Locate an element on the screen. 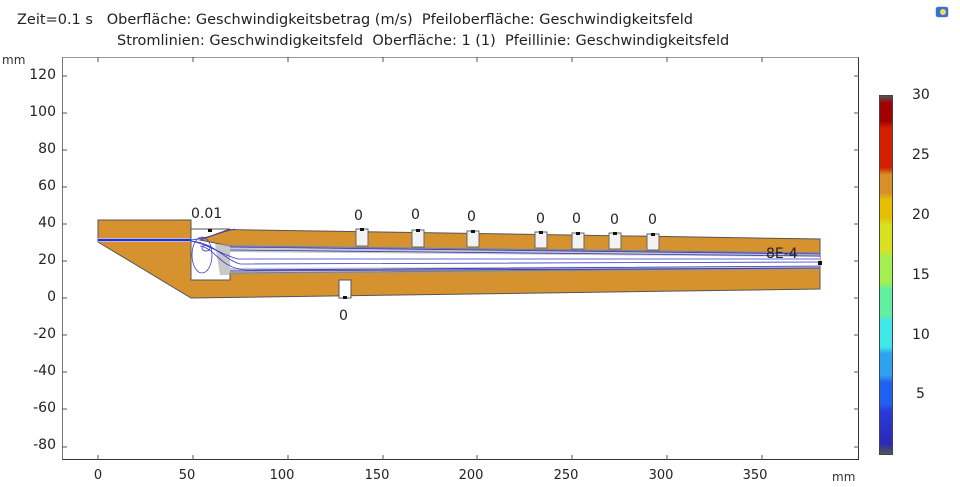 This screenshot has width=960, height=487. fluid-channel is located at coordinates (460, 263).